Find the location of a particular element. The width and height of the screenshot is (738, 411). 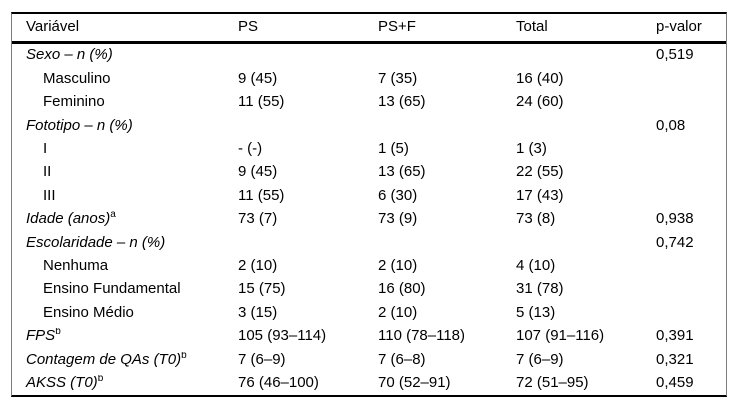

row-label-text: Masculino is located at coordinates (77, 78).